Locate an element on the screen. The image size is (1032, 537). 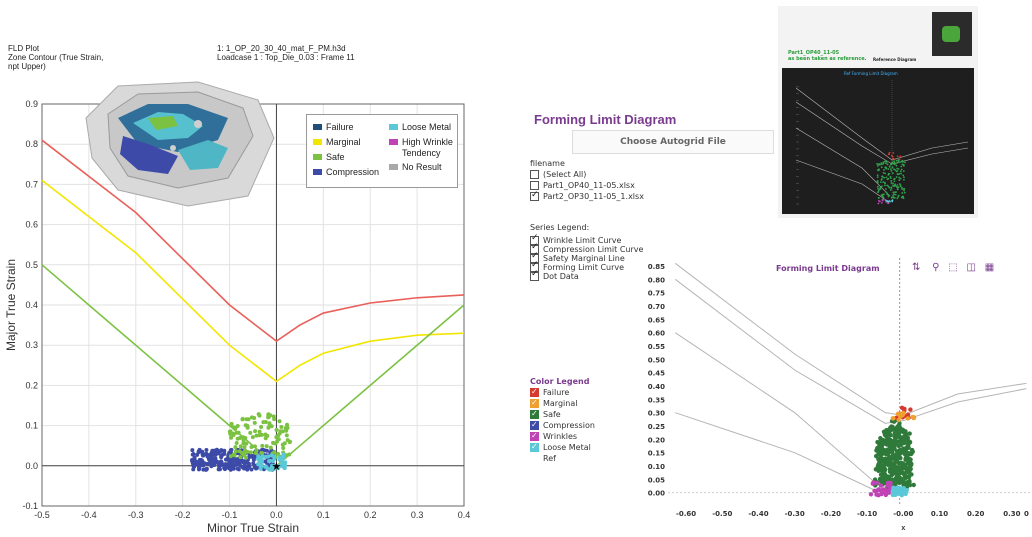
color-toggle-compression: Compression is located at coordinates (562, 425).